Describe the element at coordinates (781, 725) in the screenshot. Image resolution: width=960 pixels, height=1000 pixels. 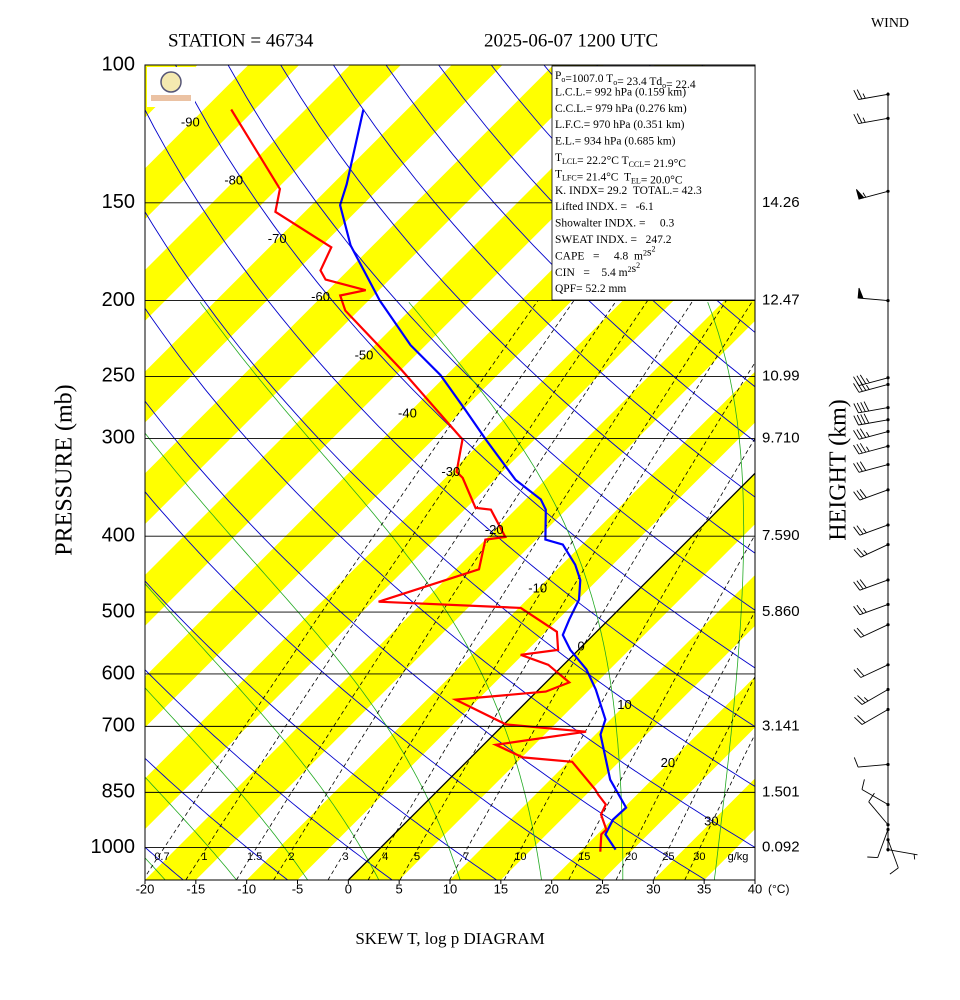
I see `height-label: 3.141` at that location.